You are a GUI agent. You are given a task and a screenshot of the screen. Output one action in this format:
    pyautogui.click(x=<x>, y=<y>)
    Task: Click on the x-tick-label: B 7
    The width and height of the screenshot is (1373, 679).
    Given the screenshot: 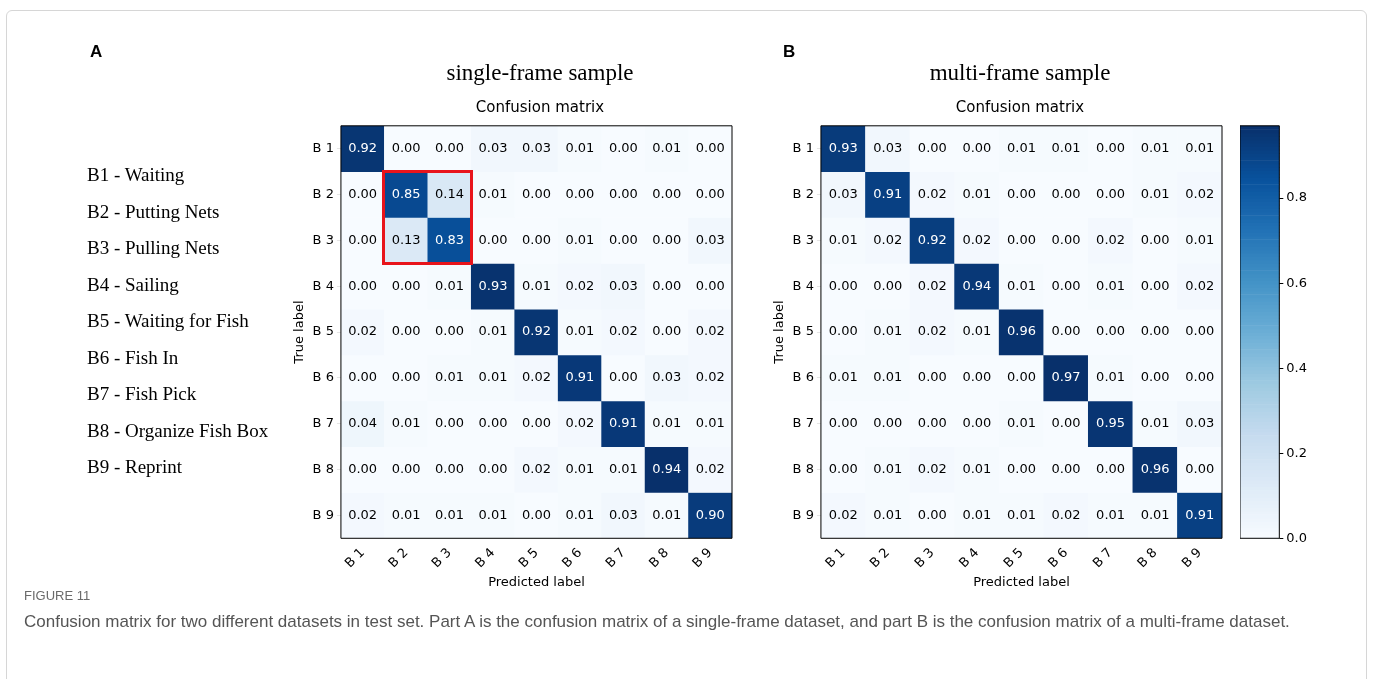 What is the action you would take?
    pyautogui.click(x=615, y=557)
    